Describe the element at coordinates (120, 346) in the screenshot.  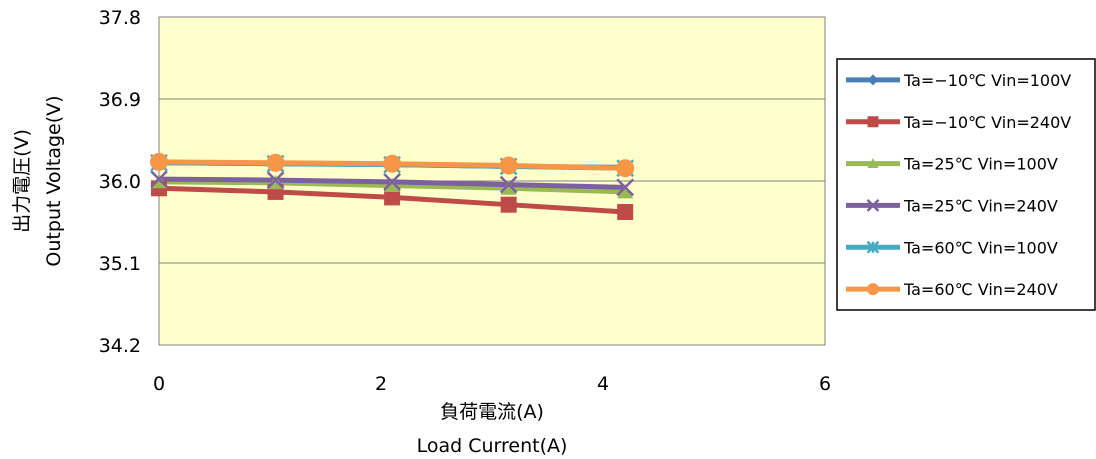
I see `y-tick-label: 34.2` at that location.